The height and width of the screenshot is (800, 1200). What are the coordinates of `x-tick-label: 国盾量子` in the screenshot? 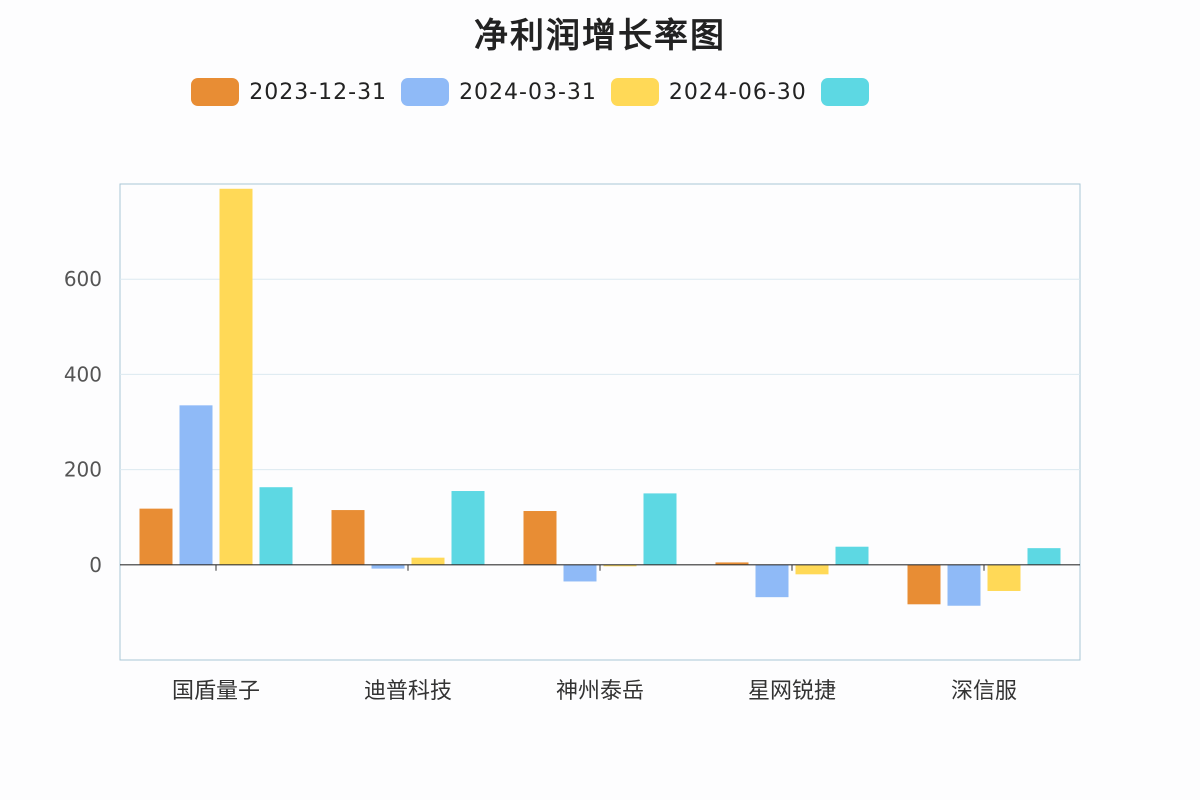 It's located at (216, 691).